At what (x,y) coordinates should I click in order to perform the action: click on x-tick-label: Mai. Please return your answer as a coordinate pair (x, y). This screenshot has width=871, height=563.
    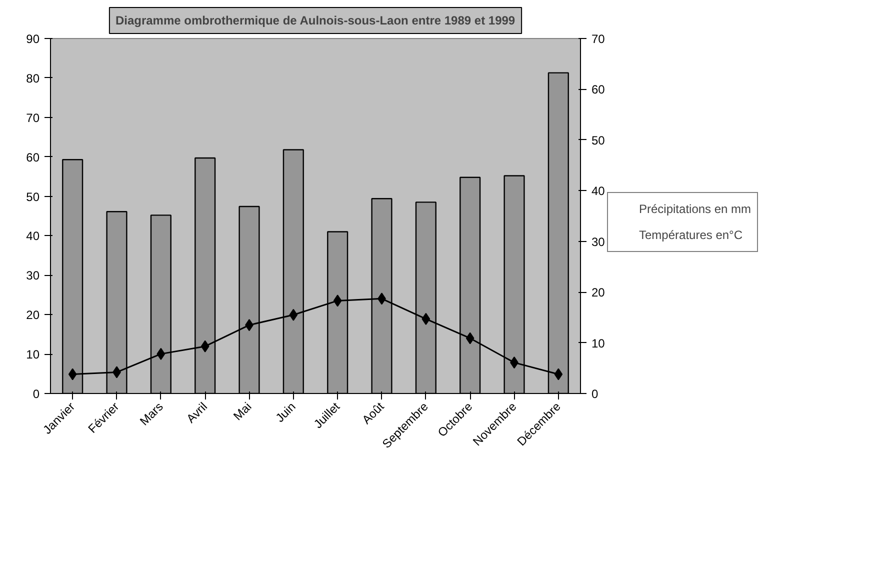
    Looking at the image, I should click on (242, 412).